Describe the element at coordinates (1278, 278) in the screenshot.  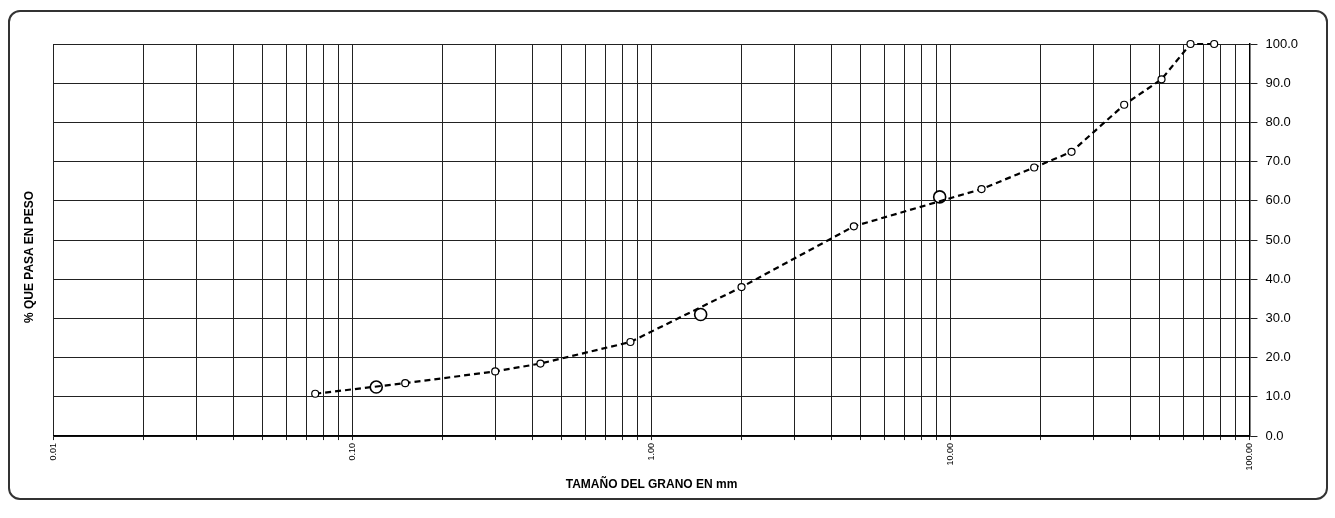
I see `y-tick-label: 40.0` at that location.